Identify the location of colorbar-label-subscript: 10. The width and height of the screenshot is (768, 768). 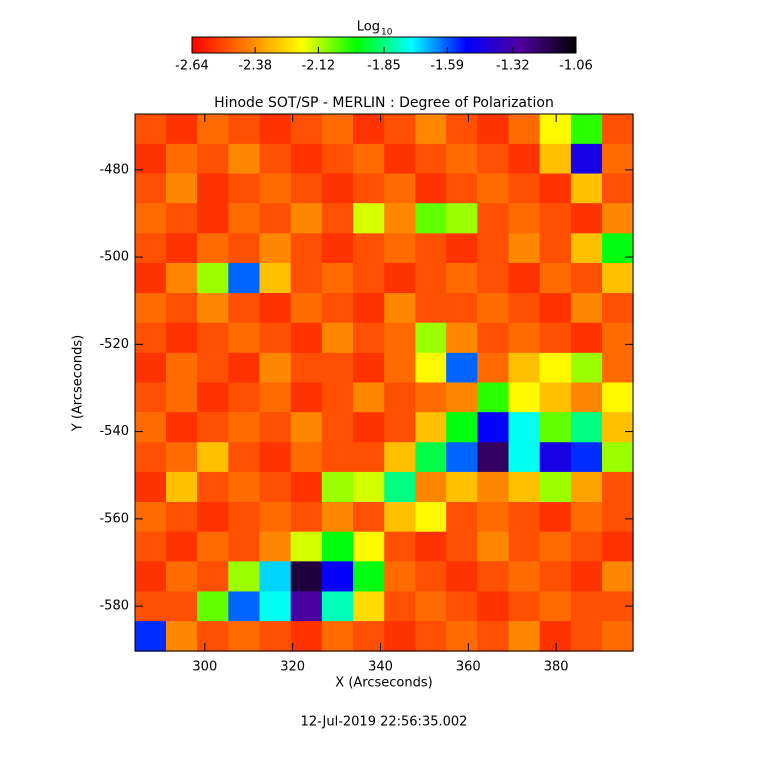
(387, 33).